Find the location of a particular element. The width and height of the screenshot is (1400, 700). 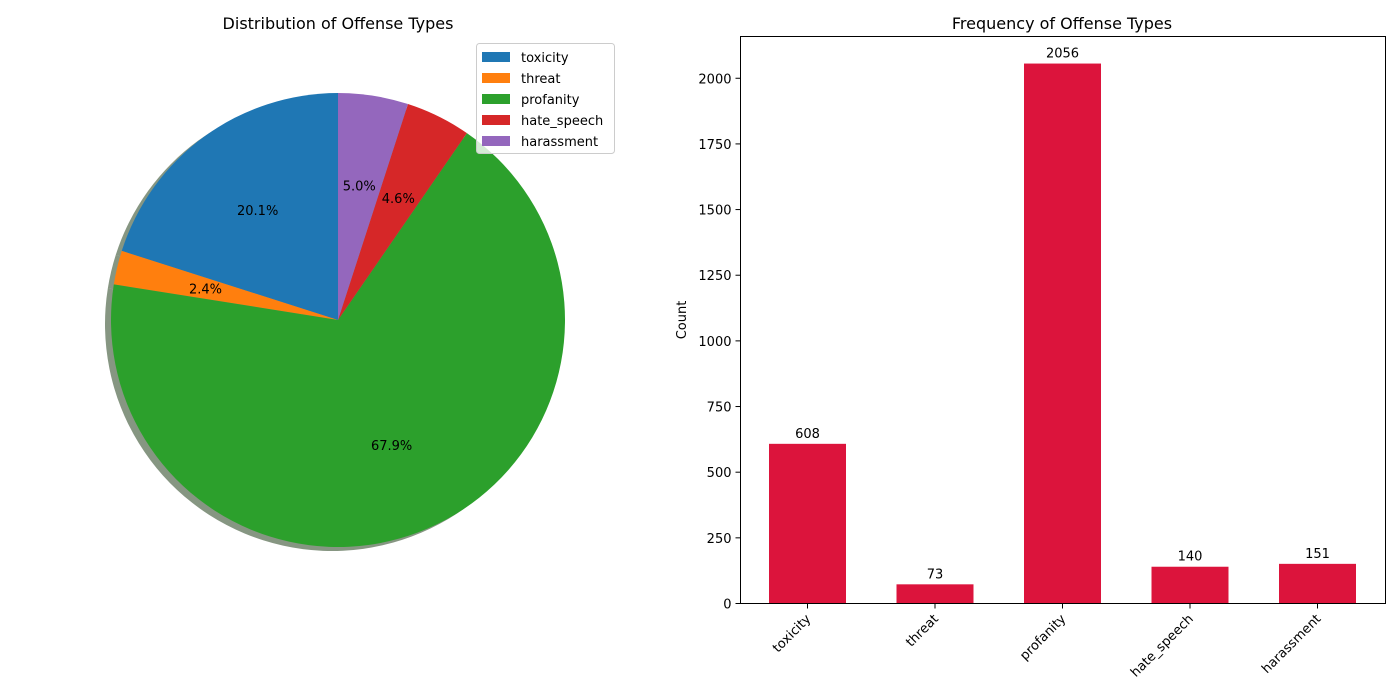

pie-slice-threat is located at coordinates (225, 285).